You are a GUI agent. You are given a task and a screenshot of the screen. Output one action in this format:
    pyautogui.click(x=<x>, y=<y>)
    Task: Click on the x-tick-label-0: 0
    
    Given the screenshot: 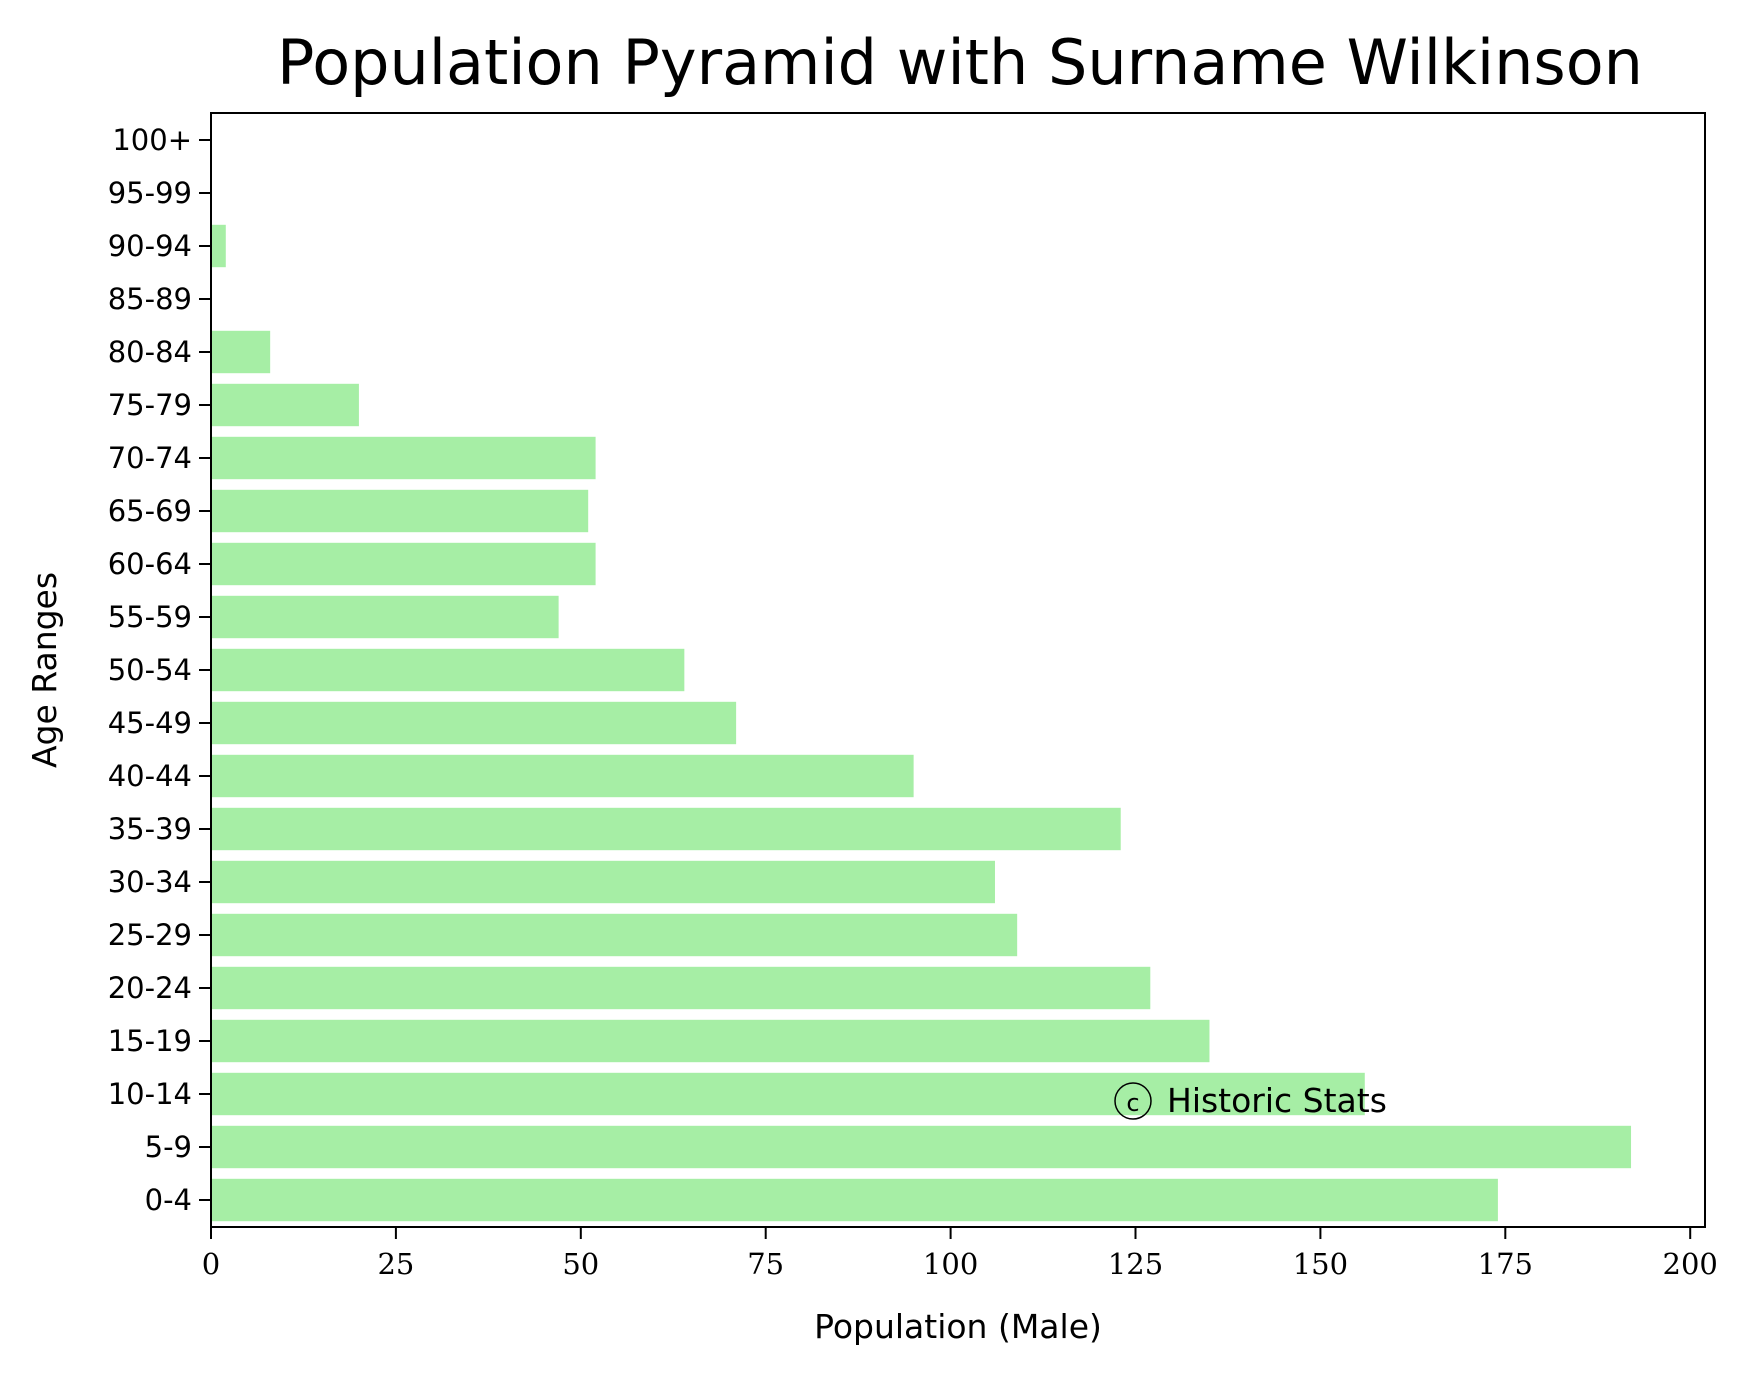 What is the action you would take?
    pyautogui.click(x=211, y=1264)
    